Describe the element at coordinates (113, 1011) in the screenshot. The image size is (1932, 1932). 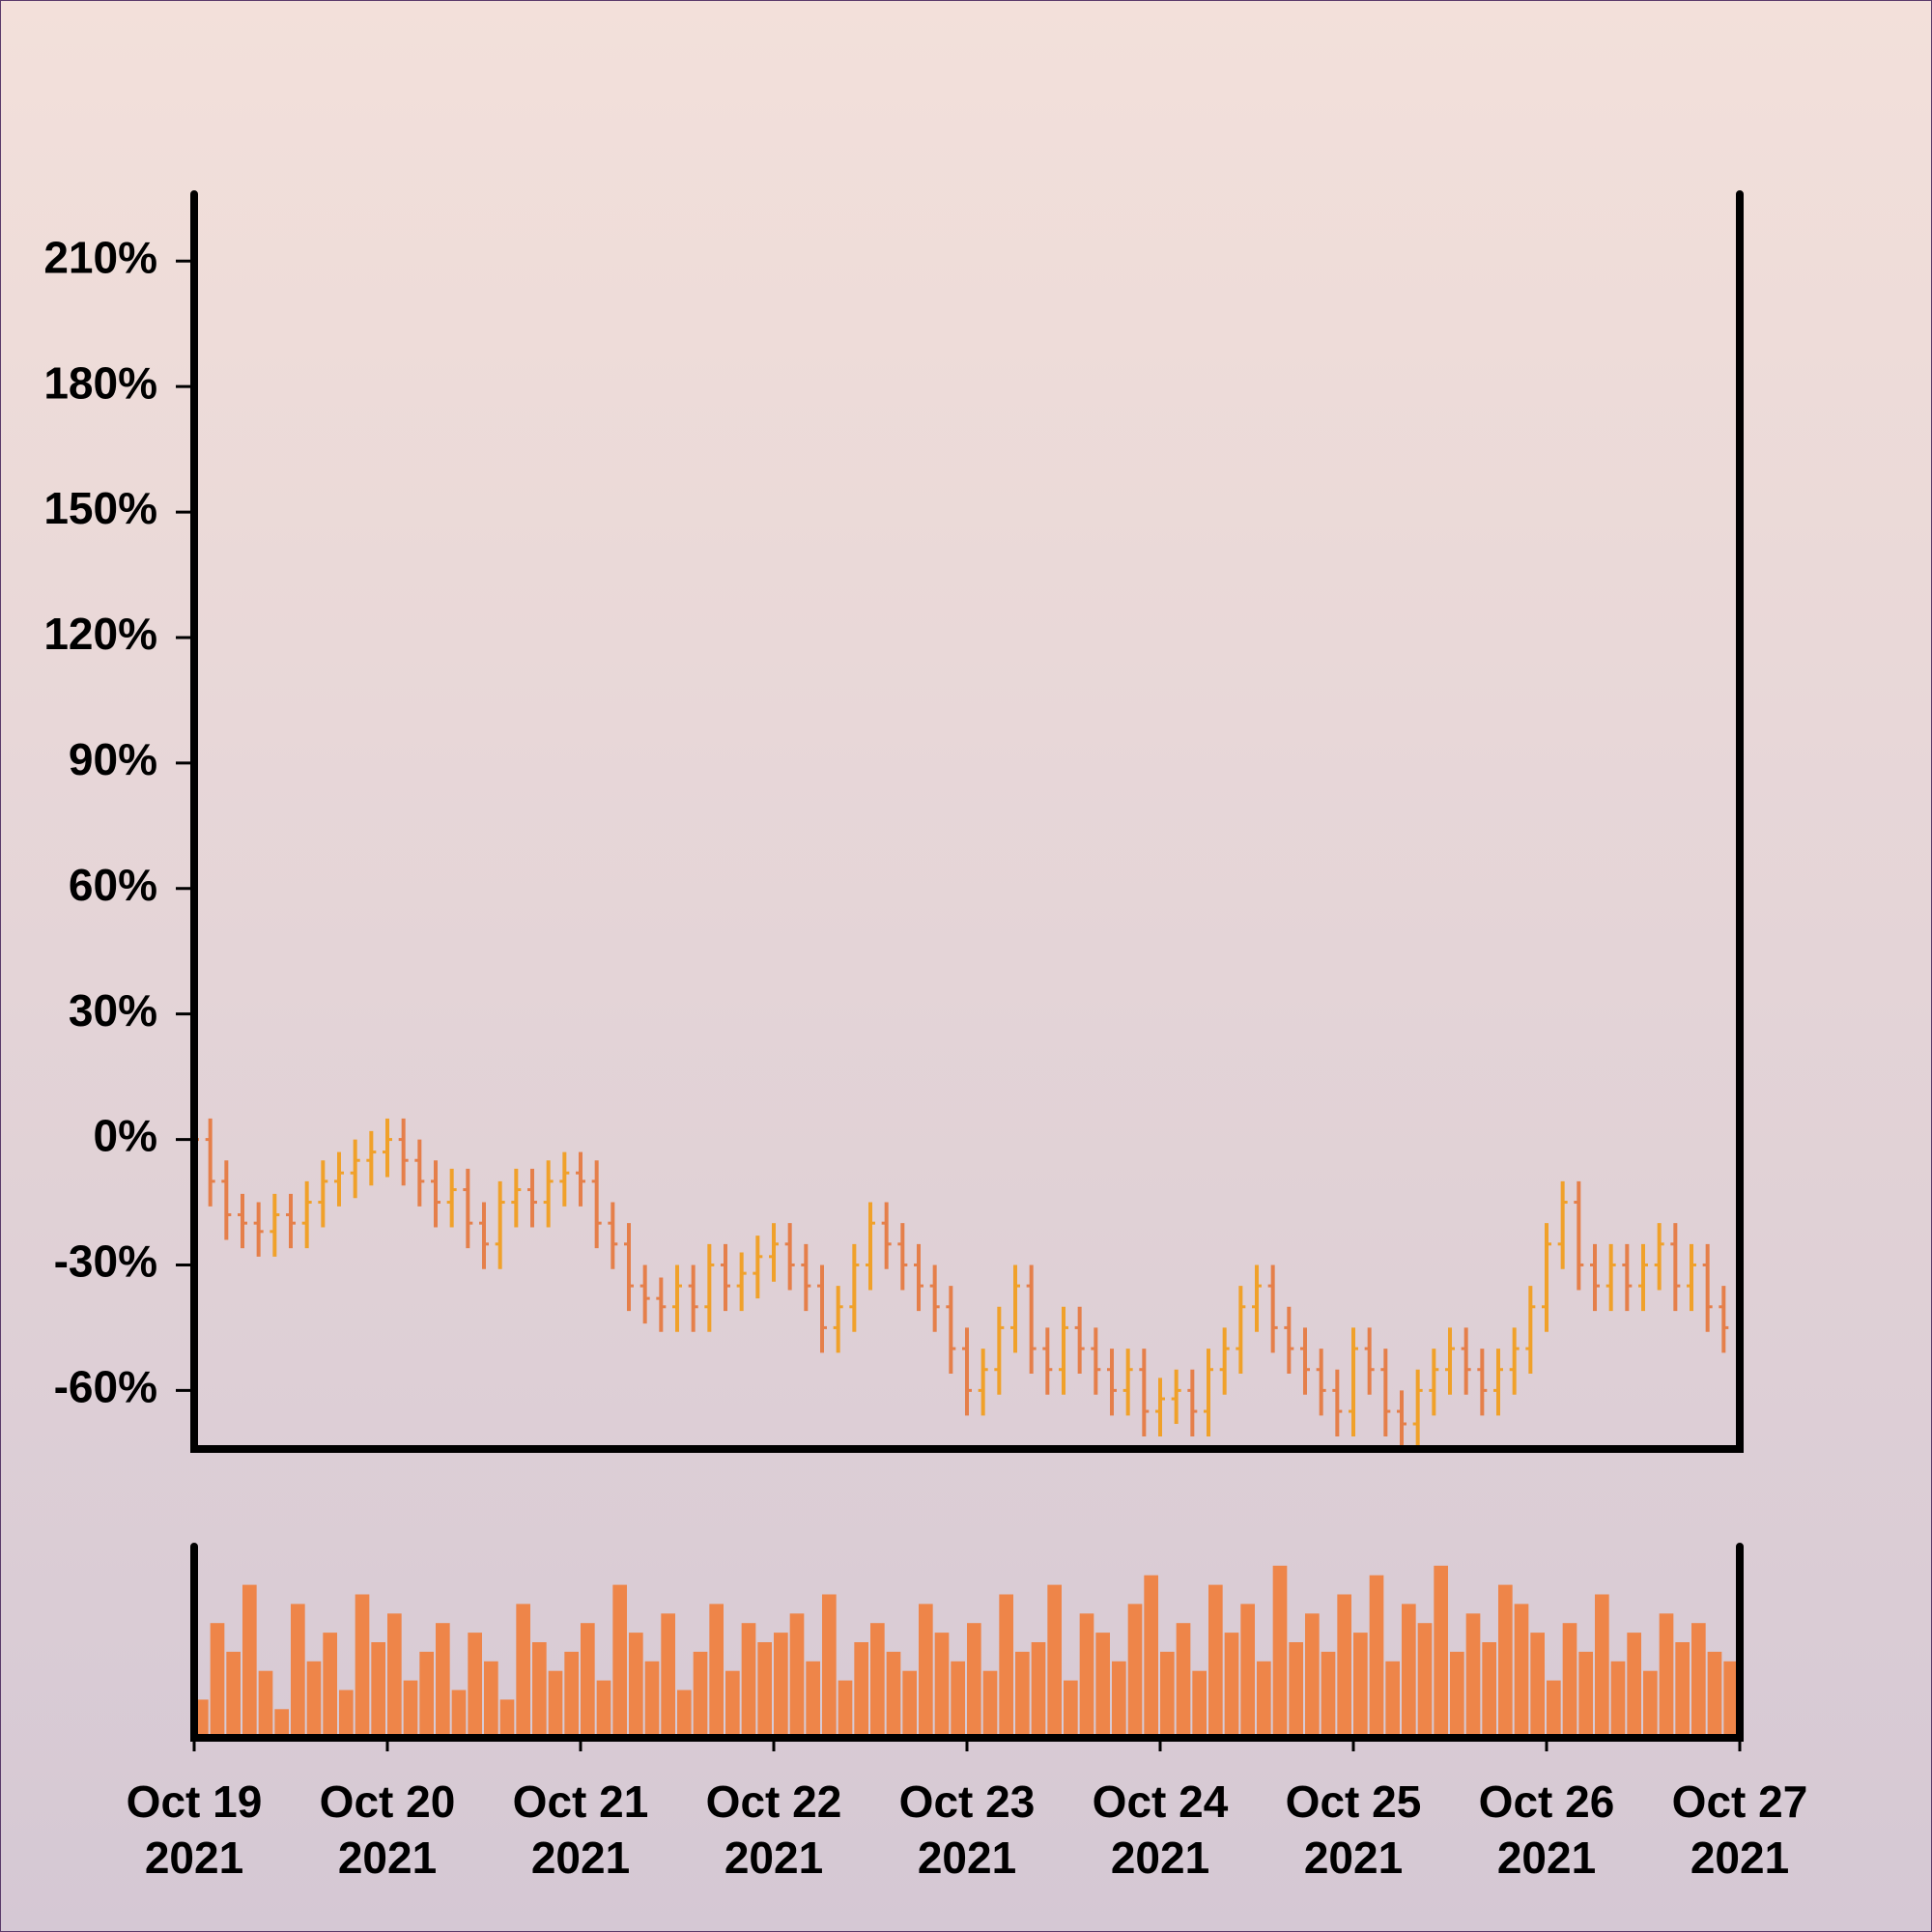
I see `y-tick-label: 30%` at that location.